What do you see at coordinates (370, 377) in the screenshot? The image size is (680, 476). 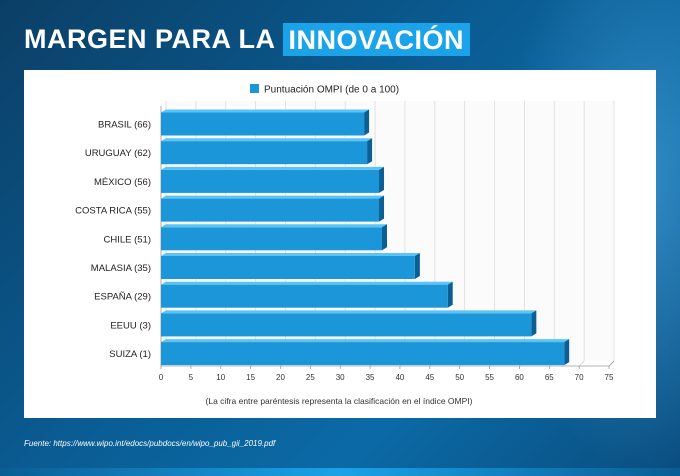 I see `x-tick-label: 35` at bounding box center [370, 377].